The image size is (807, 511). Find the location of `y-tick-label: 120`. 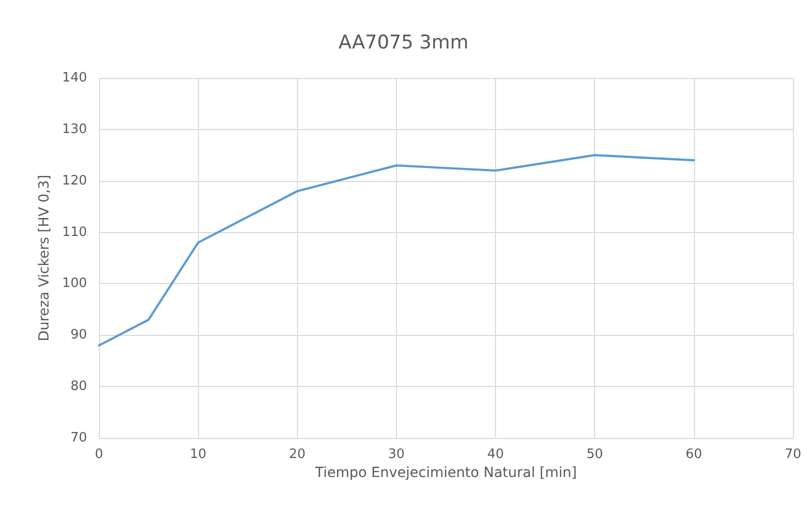

y-tick-label: 120 is located at coordinates (74, 180).